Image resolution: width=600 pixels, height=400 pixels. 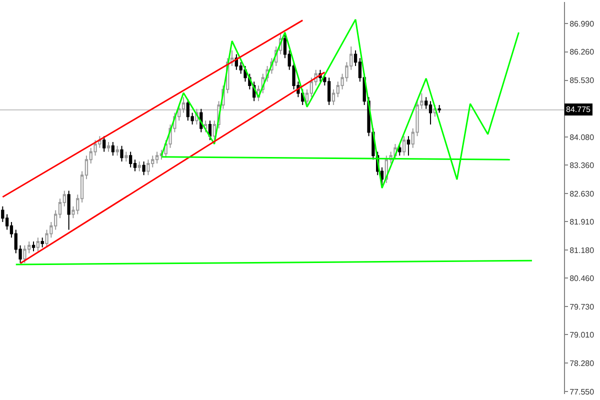 I want to click on y-tick-label: 82.630, so click(x=582, y=193).